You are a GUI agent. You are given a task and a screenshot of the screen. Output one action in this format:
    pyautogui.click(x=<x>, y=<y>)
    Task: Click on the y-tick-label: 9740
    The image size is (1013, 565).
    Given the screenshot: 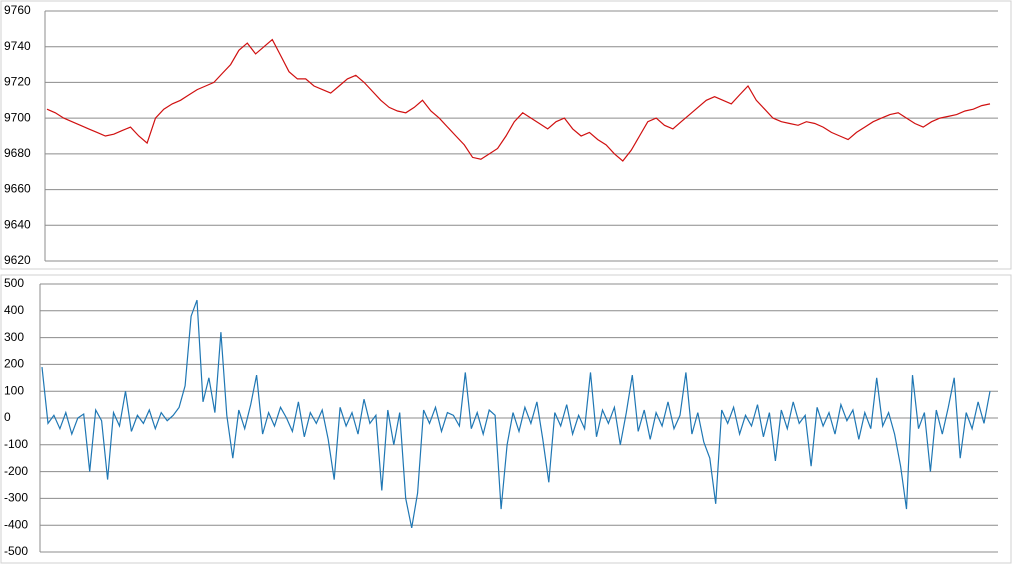 What is the action you would take?
    pyautogui.click(x=17, y=46)
    